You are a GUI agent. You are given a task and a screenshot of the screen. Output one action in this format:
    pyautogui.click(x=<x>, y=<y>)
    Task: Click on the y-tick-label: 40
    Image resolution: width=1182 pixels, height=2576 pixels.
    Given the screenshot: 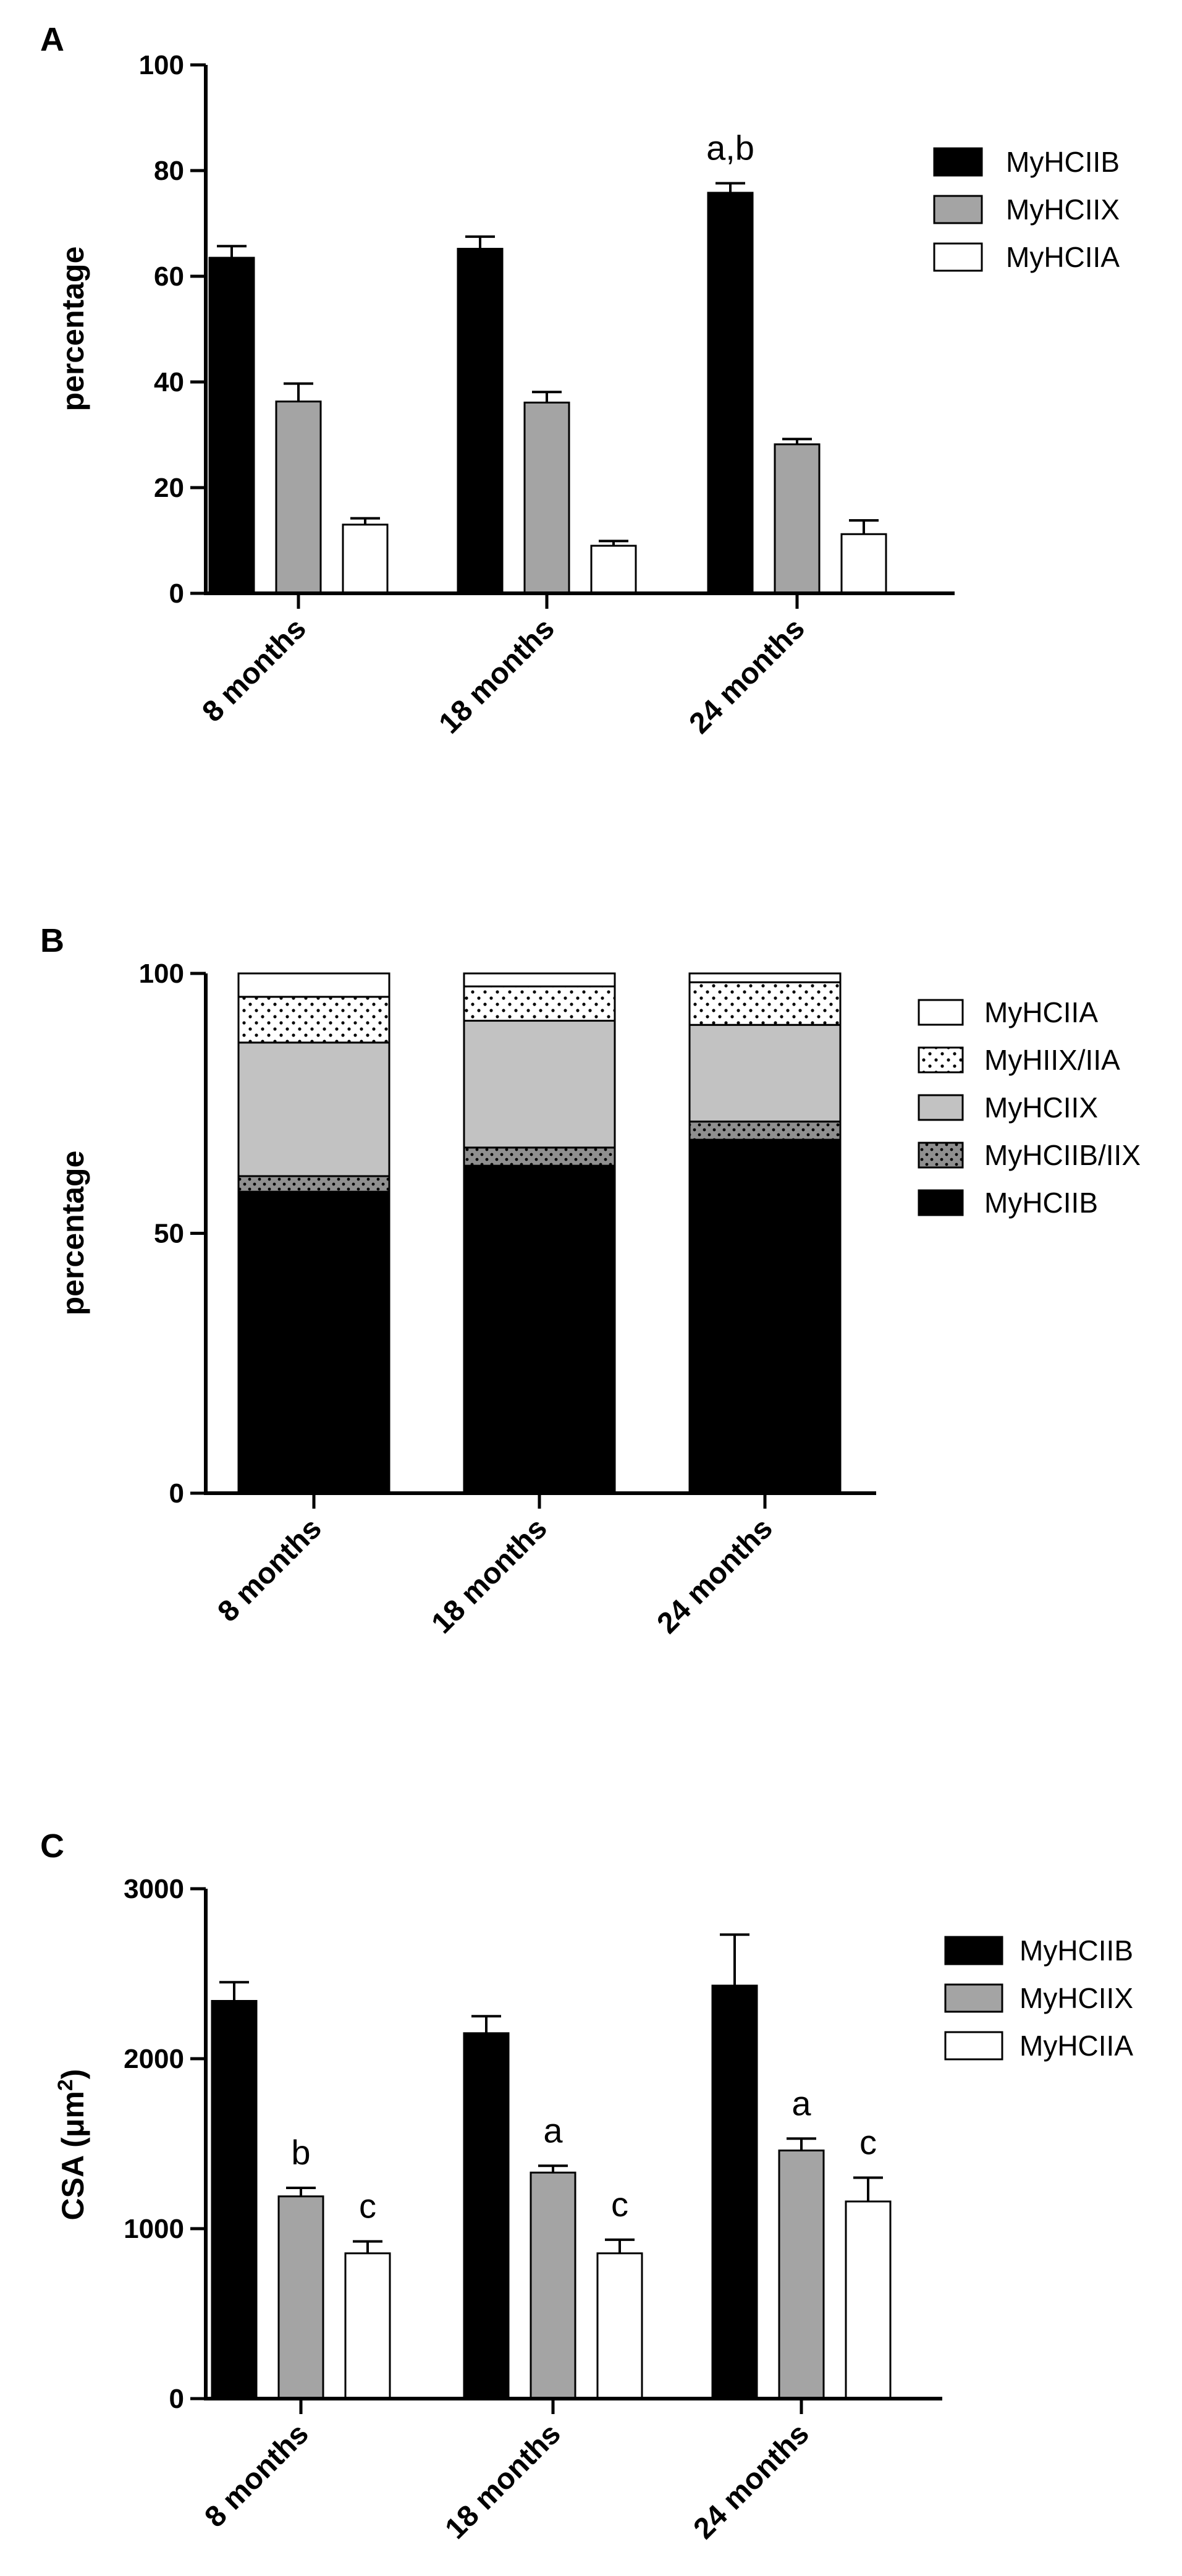 What is the action you would take?
    pyautogui.click(x=169, y=382)
    